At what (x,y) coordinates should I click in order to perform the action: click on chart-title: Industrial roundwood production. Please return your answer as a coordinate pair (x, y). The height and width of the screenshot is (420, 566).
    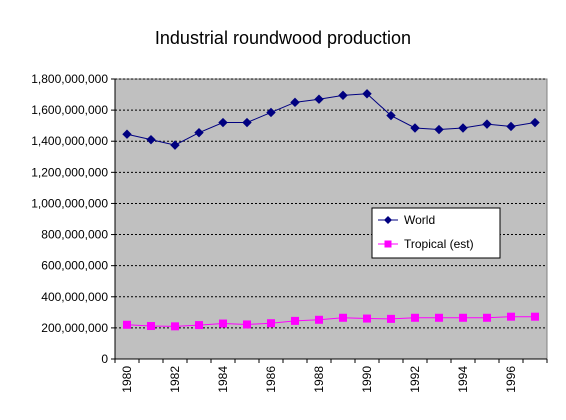
    Looking at the image, I should click on (283, 38).